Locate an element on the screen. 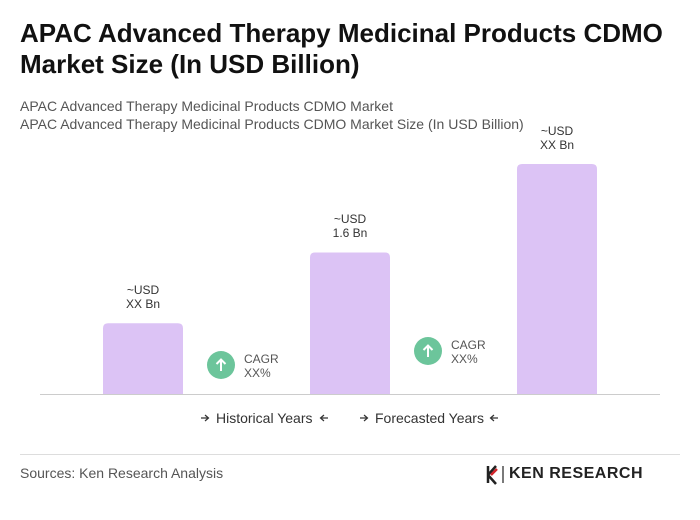  value-label: ~USD 1.6 Bn is located at coordinates (350, 226).